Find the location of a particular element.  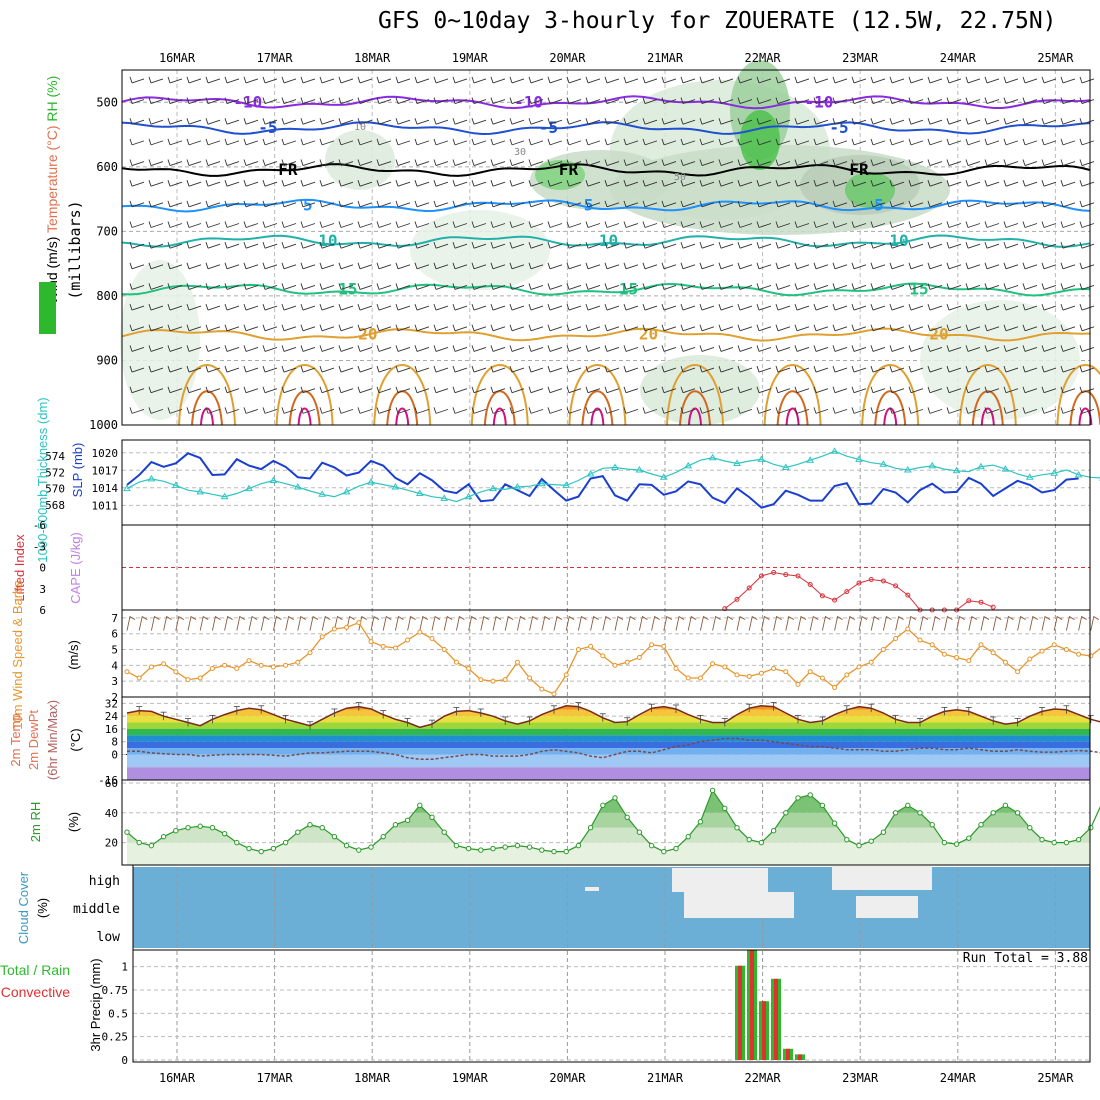

temperature-contour-label: 20 is located at coordinates (367, 334).